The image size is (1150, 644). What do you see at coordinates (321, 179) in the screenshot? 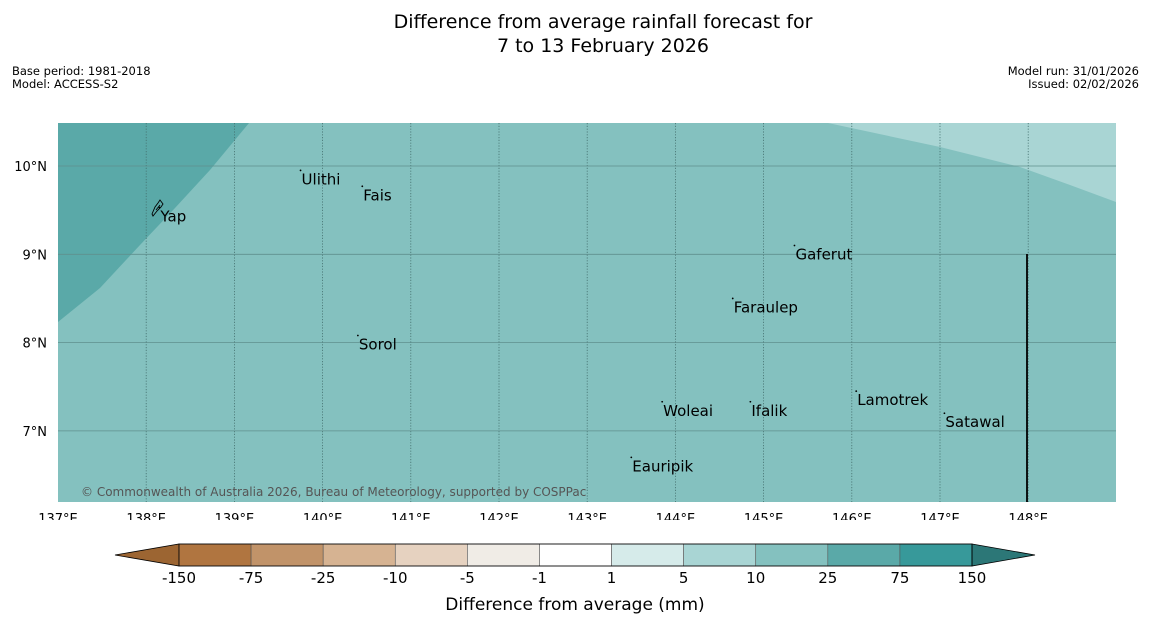
I see `island-label-ulithi: Ulithi` at bounding box center [321, 179].